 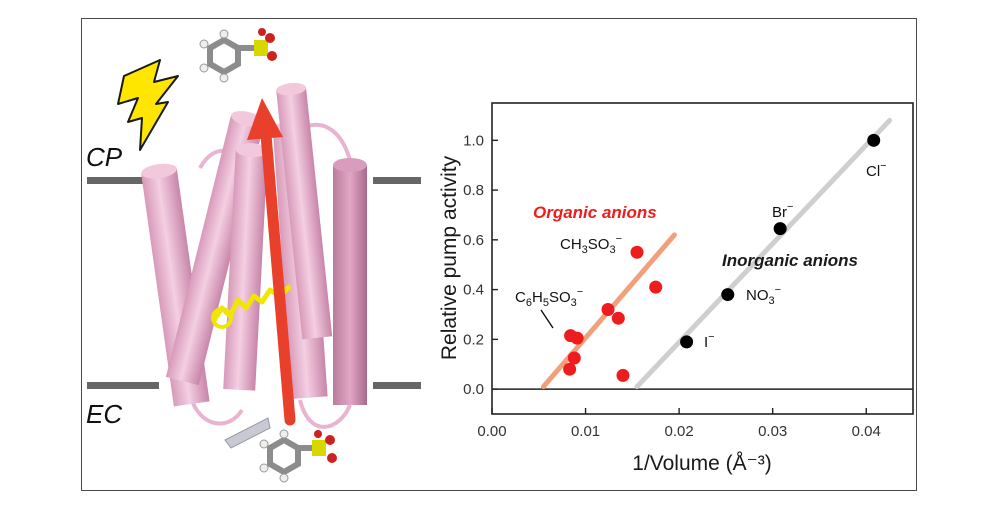 What do you see at coordinates (222, 318) in the screenshot?
I see `retinal-ring` at bounding box center [222, 318].